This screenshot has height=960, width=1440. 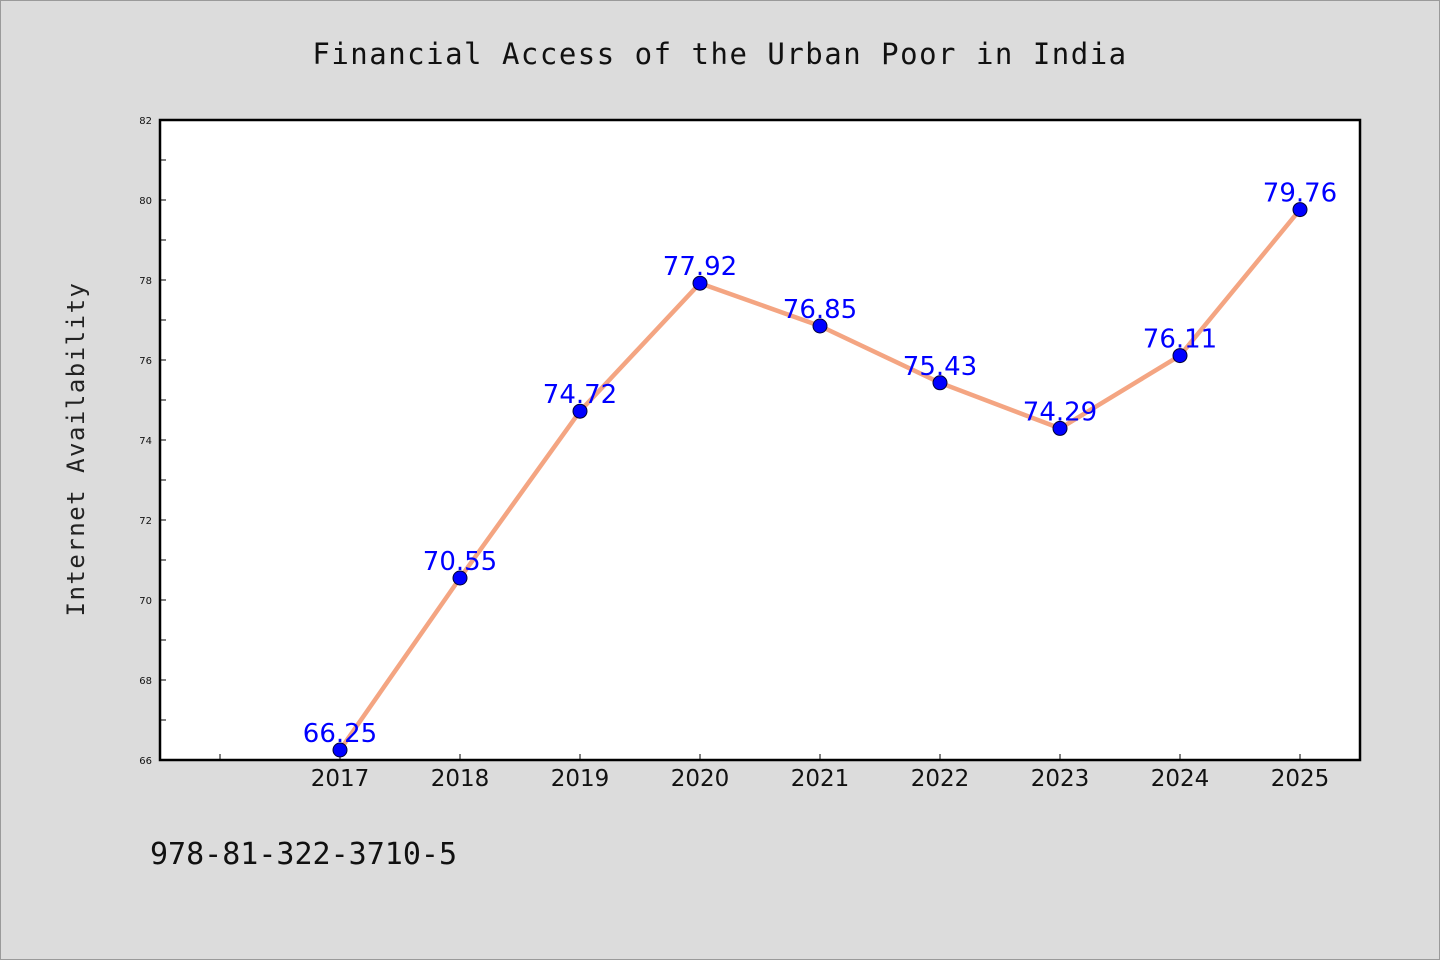 What do you see at coordinates (700, 267) in the screenshot?
I see `data-label: 77.92` at bounding box center [700, 267].